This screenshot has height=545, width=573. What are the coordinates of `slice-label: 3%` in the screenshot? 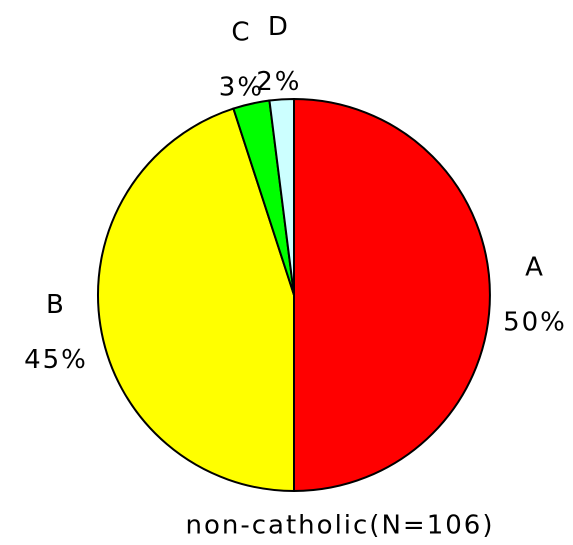 It's located at (241, 87).